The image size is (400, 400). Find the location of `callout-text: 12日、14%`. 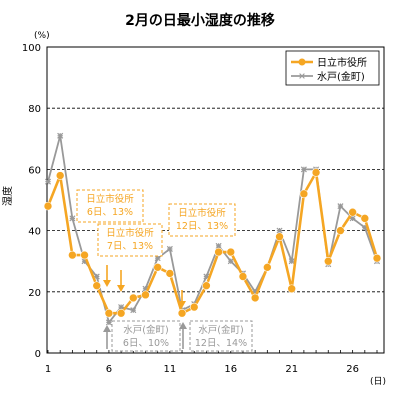

callout-text: 12日、14% is located at coordinates (221, 343).